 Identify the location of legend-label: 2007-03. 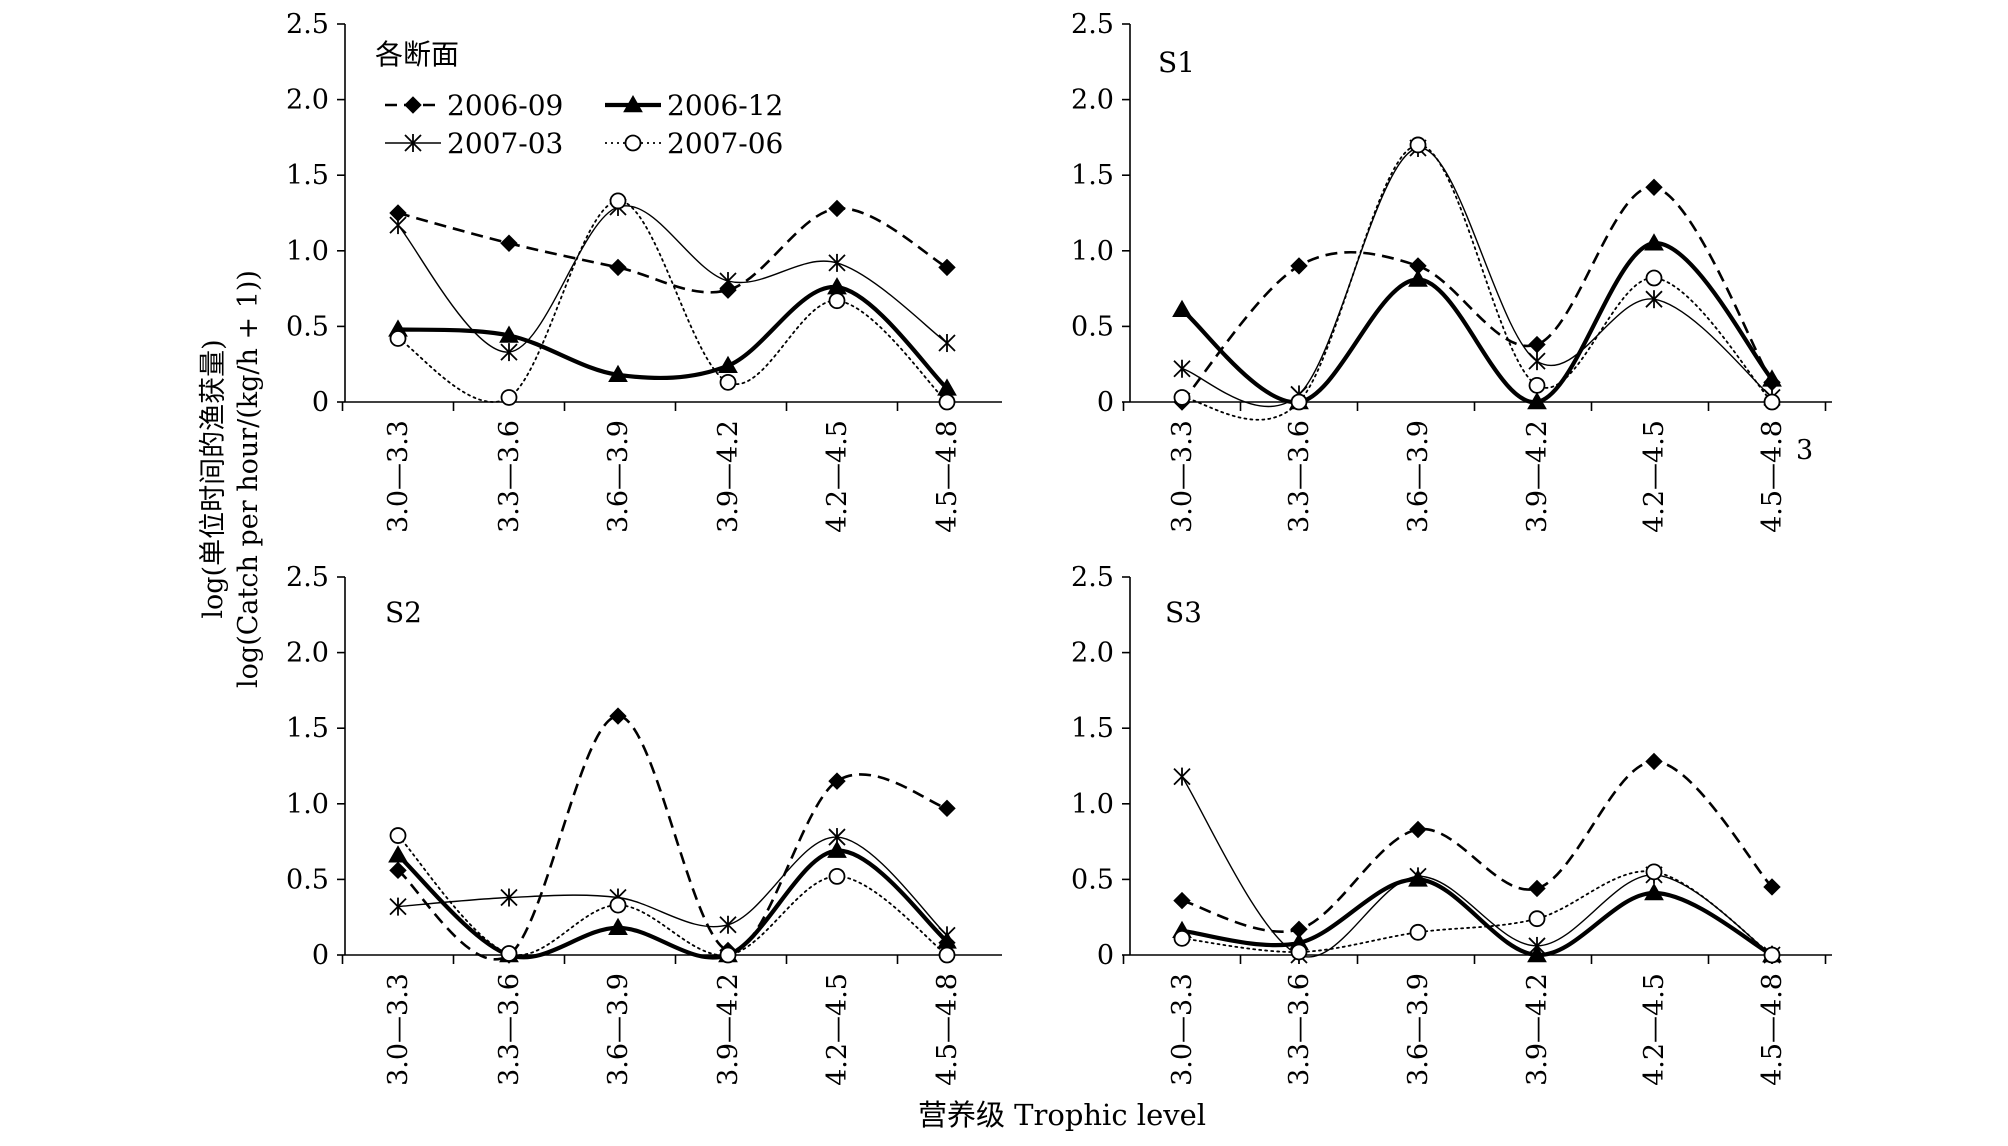
(505, 143).